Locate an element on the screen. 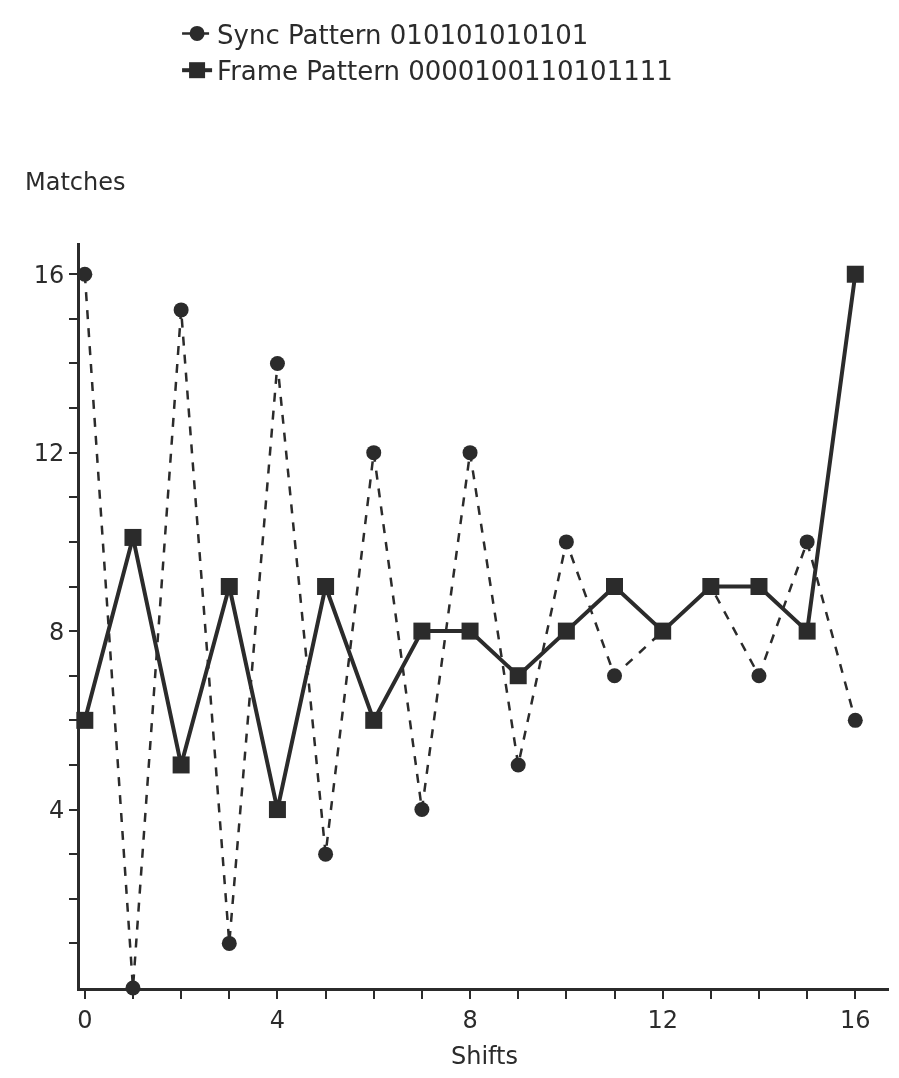 The image size is (899, 1078). x-tick-label: 0 is located at coordinates (85, 1019).